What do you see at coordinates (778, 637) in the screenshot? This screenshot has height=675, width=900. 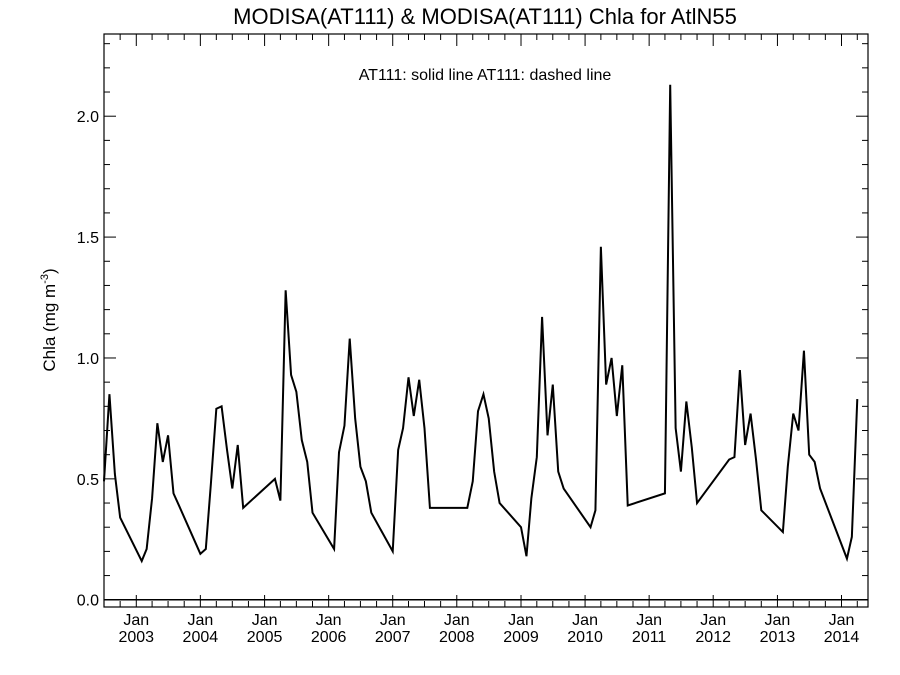 I see `x-tick-year-label: 2013` at bounding box center [778, 637].